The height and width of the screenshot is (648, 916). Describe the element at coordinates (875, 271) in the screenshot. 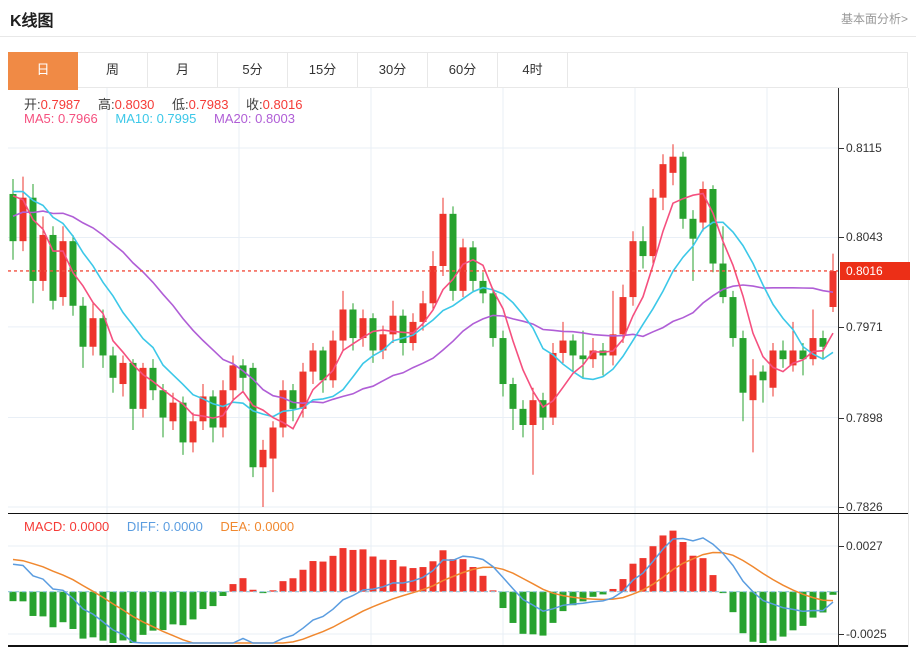

I see `last-price-label: 0.8016` at that location.